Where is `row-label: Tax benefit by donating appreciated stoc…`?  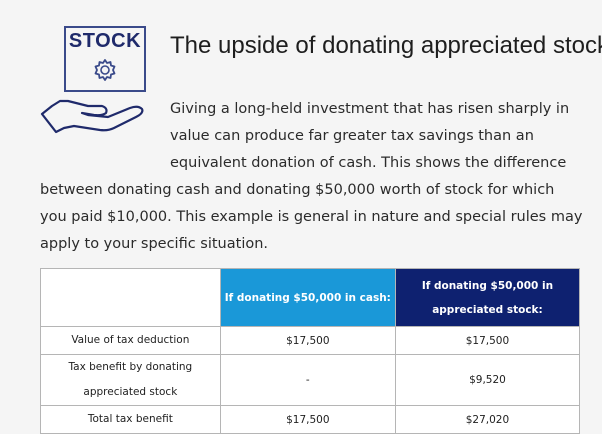 row-label: Tax benefit by donating appreciated stoc… is located at coordinates (130, 380).